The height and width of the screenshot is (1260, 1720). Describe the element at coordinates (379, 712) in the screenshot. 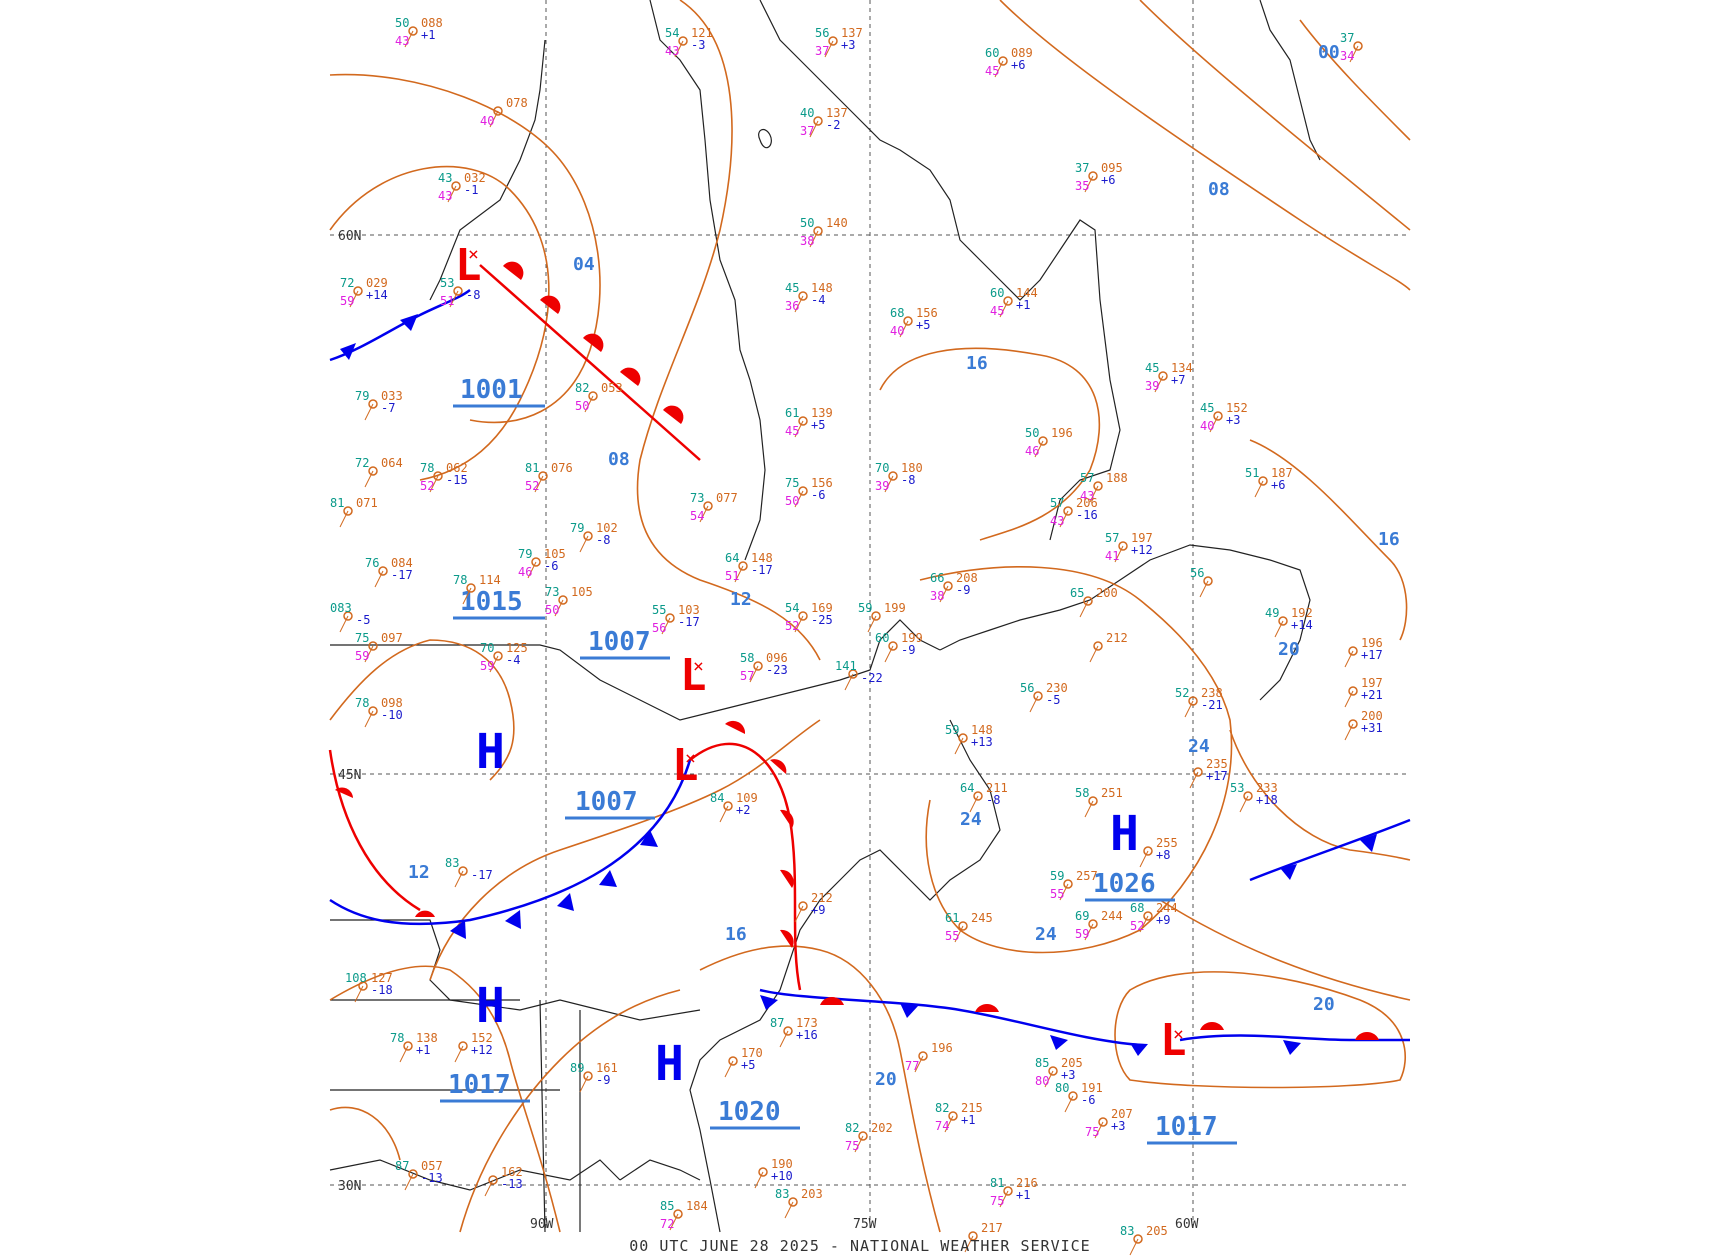

I see `station-plot: 78 098-10` at that location.